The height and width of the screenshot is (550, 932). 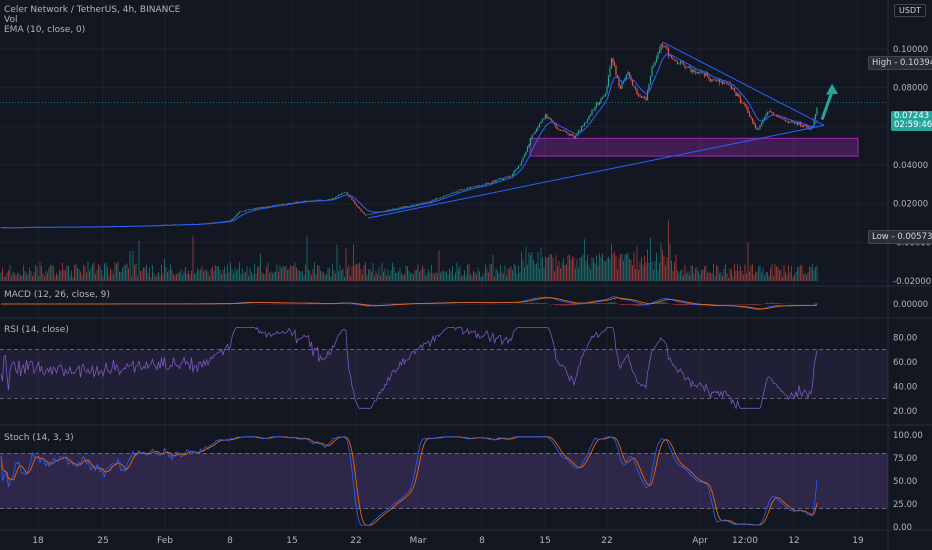 I want to click on high-label: High, so click(x=882, y=63).